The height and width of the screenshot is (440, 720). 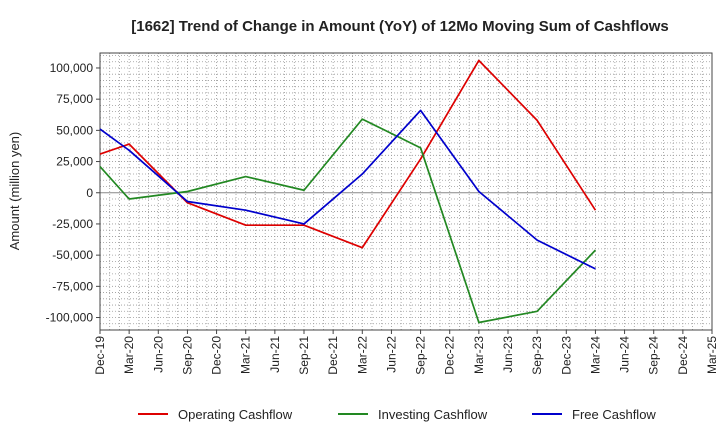 I want to click on x-tick-label: Mar-20, so click(x=129, y=355).